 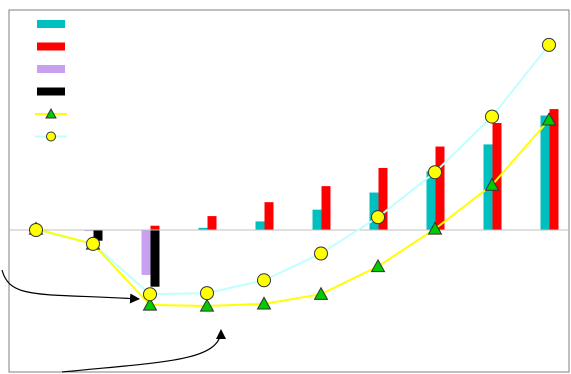 What do you see at coordinates (497, 176) in the screenshot?
I see `bar-series2-cat9` at bounding box center [497, 176].